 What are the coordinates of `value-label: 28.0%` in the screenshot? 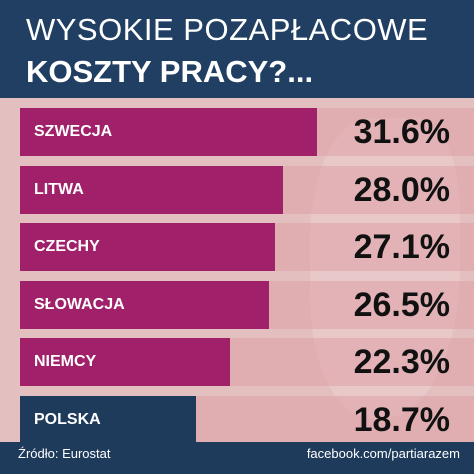 It's located at (401, 189).